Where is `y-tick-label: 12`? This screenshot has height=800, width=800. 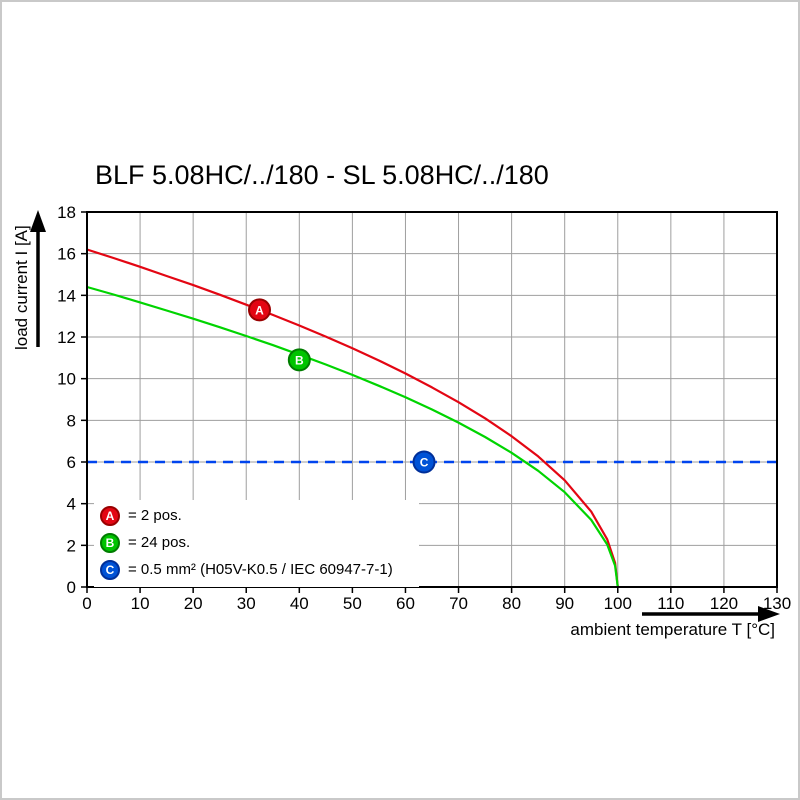
y-tick-label: 12 is located at coordinates (66, 337).